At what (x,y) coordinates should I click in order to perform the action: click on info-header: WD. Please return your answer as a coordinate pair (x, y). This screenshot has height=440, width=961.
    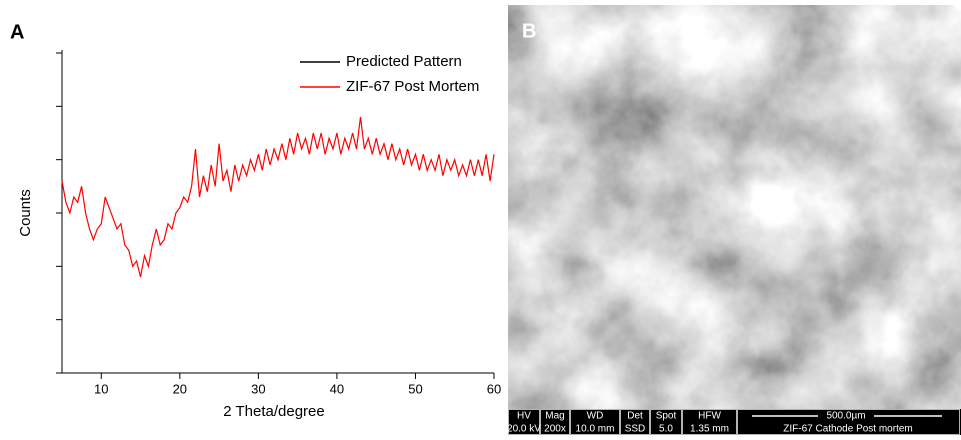
    Looking at the image, I should click on (595, 416).